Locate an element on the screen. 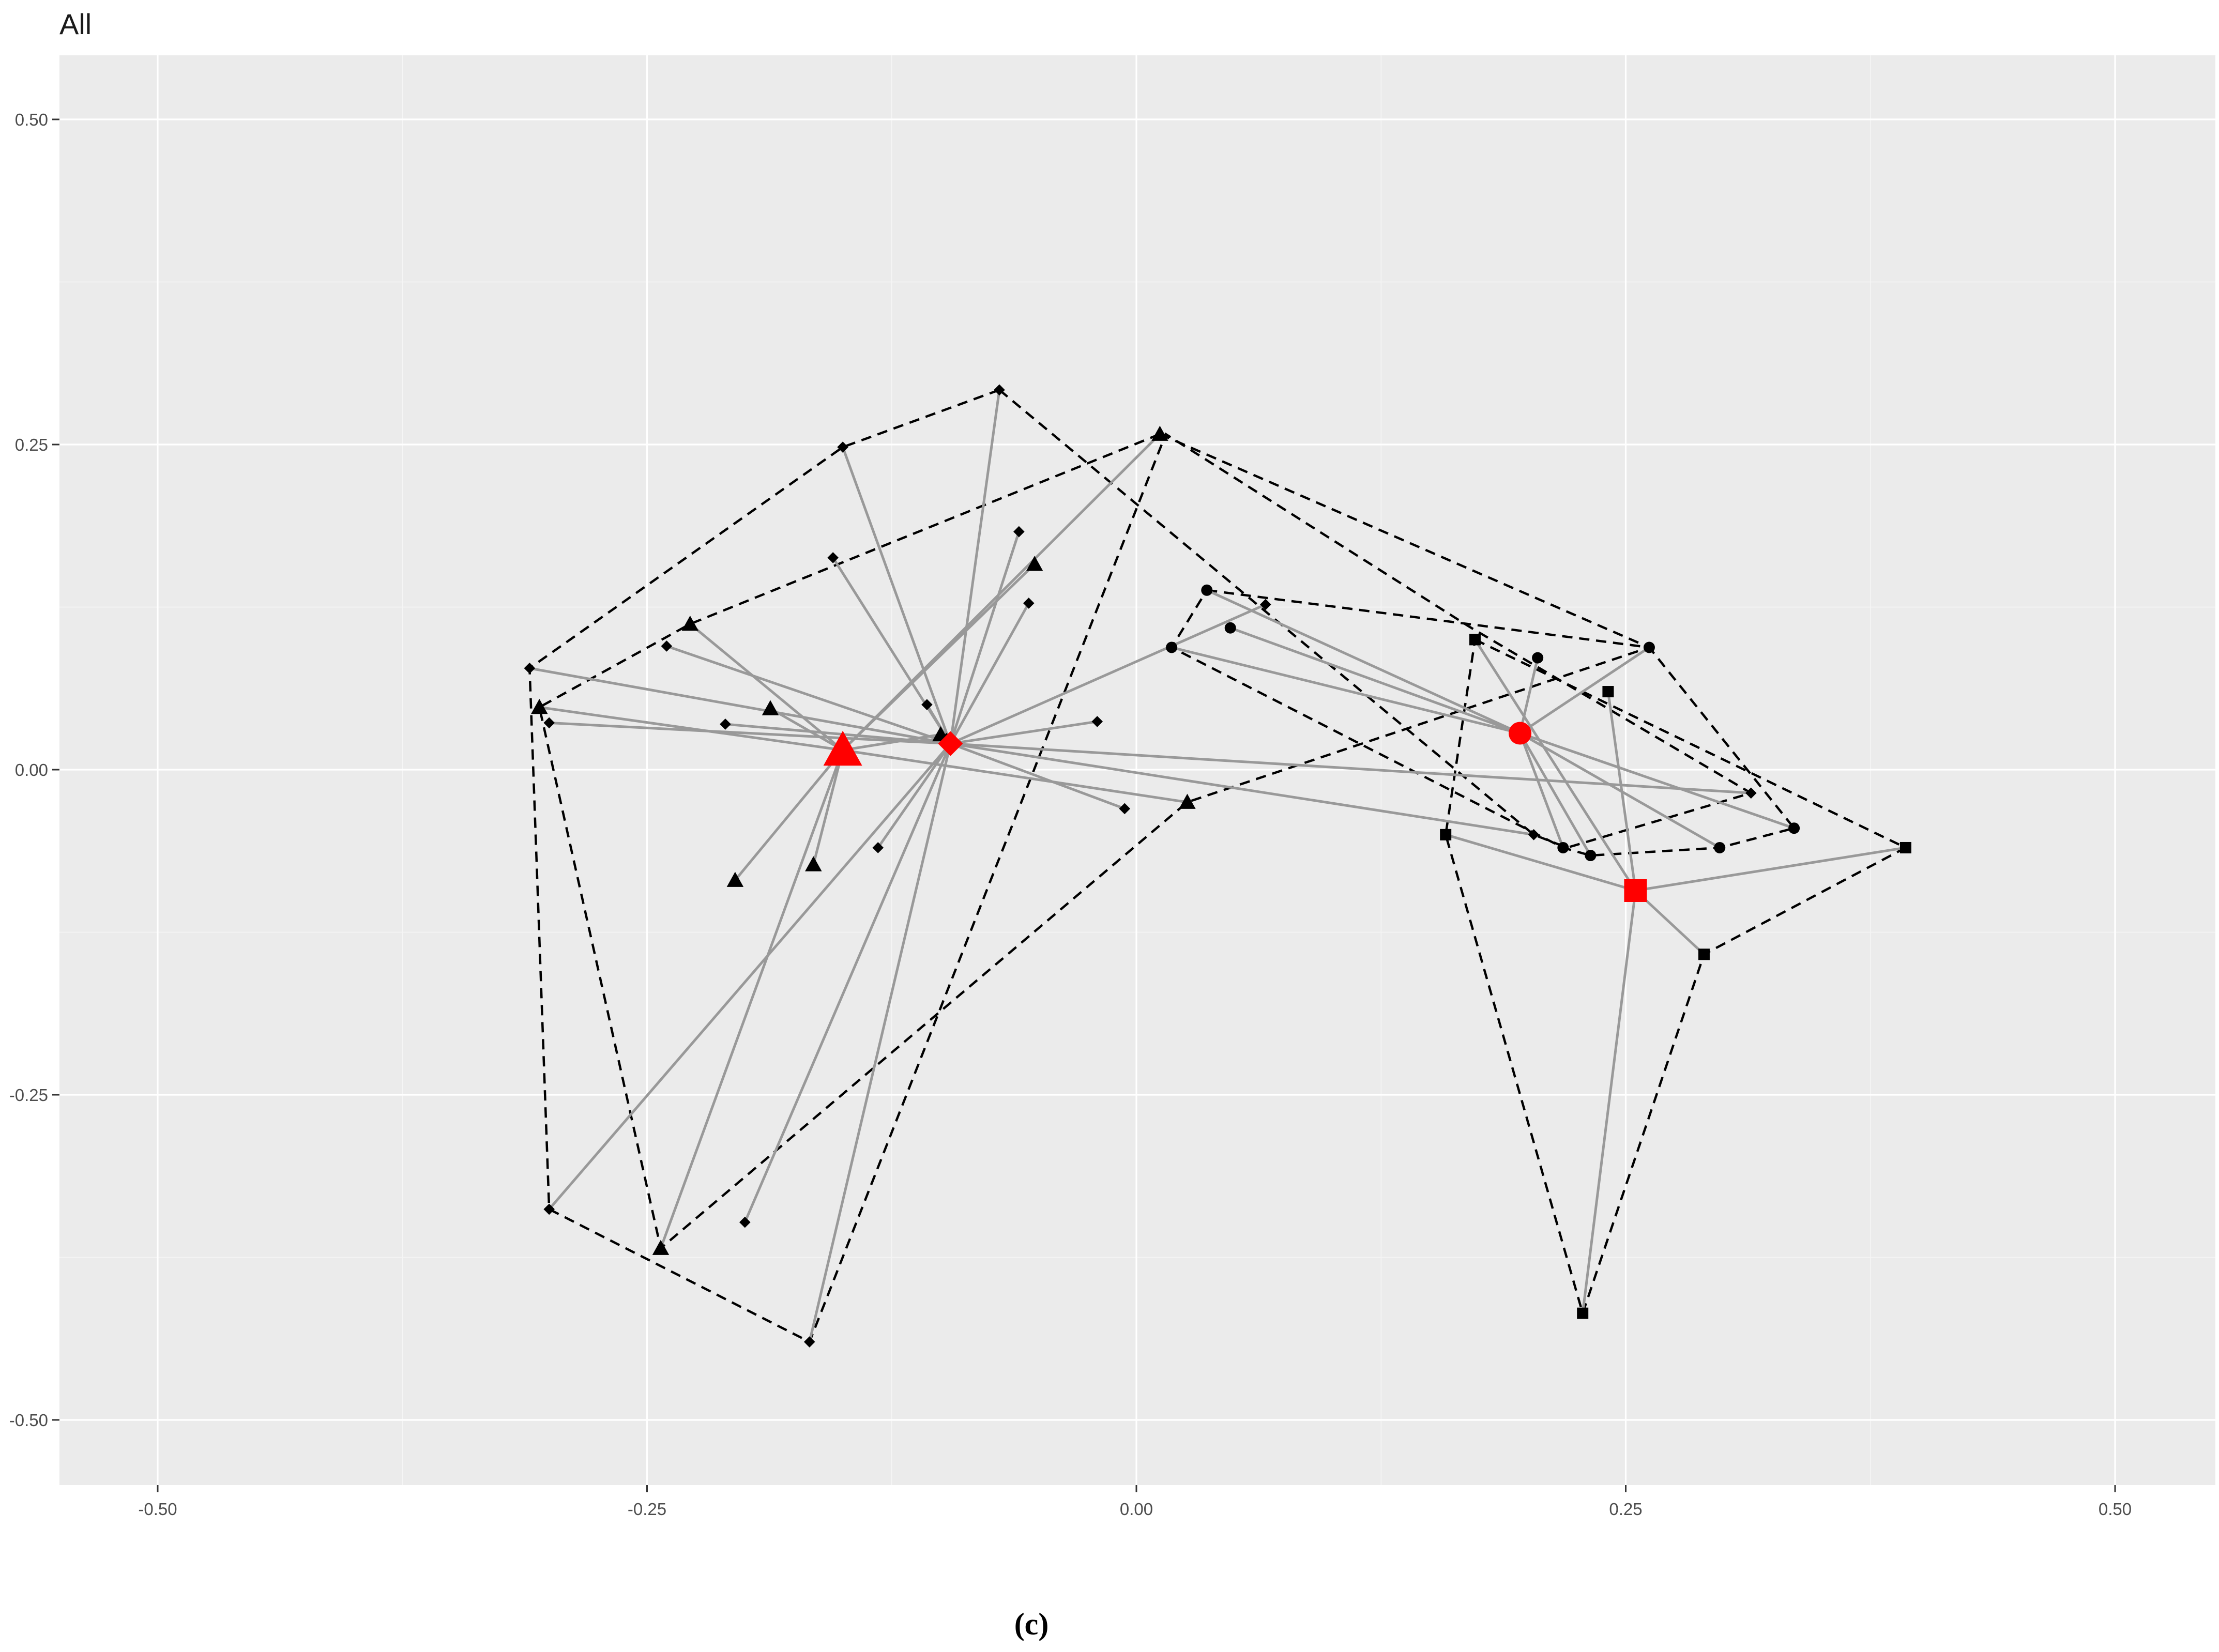 This screenshot has width=2219, height=1652. hull-circle is located at coordinates (1483, 723).